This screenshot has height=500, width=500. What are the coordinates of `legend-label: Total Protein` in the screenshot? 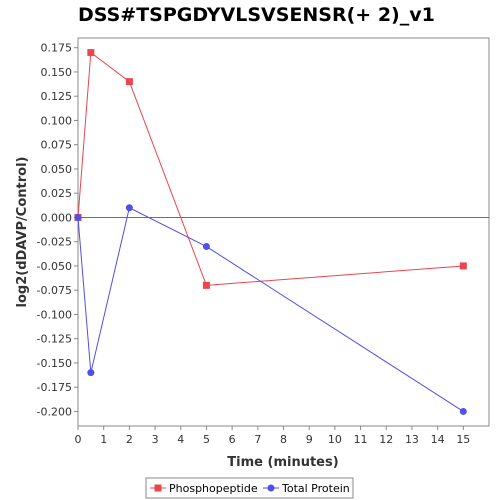 It's located at (315, 488).